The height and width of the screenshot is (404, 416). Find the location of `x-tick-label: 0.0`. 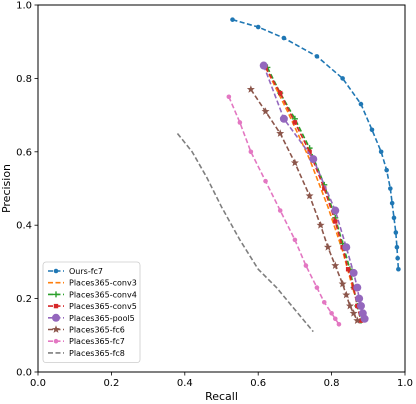

x-tick-label: 0.0 is located at coordinates (38, 383).